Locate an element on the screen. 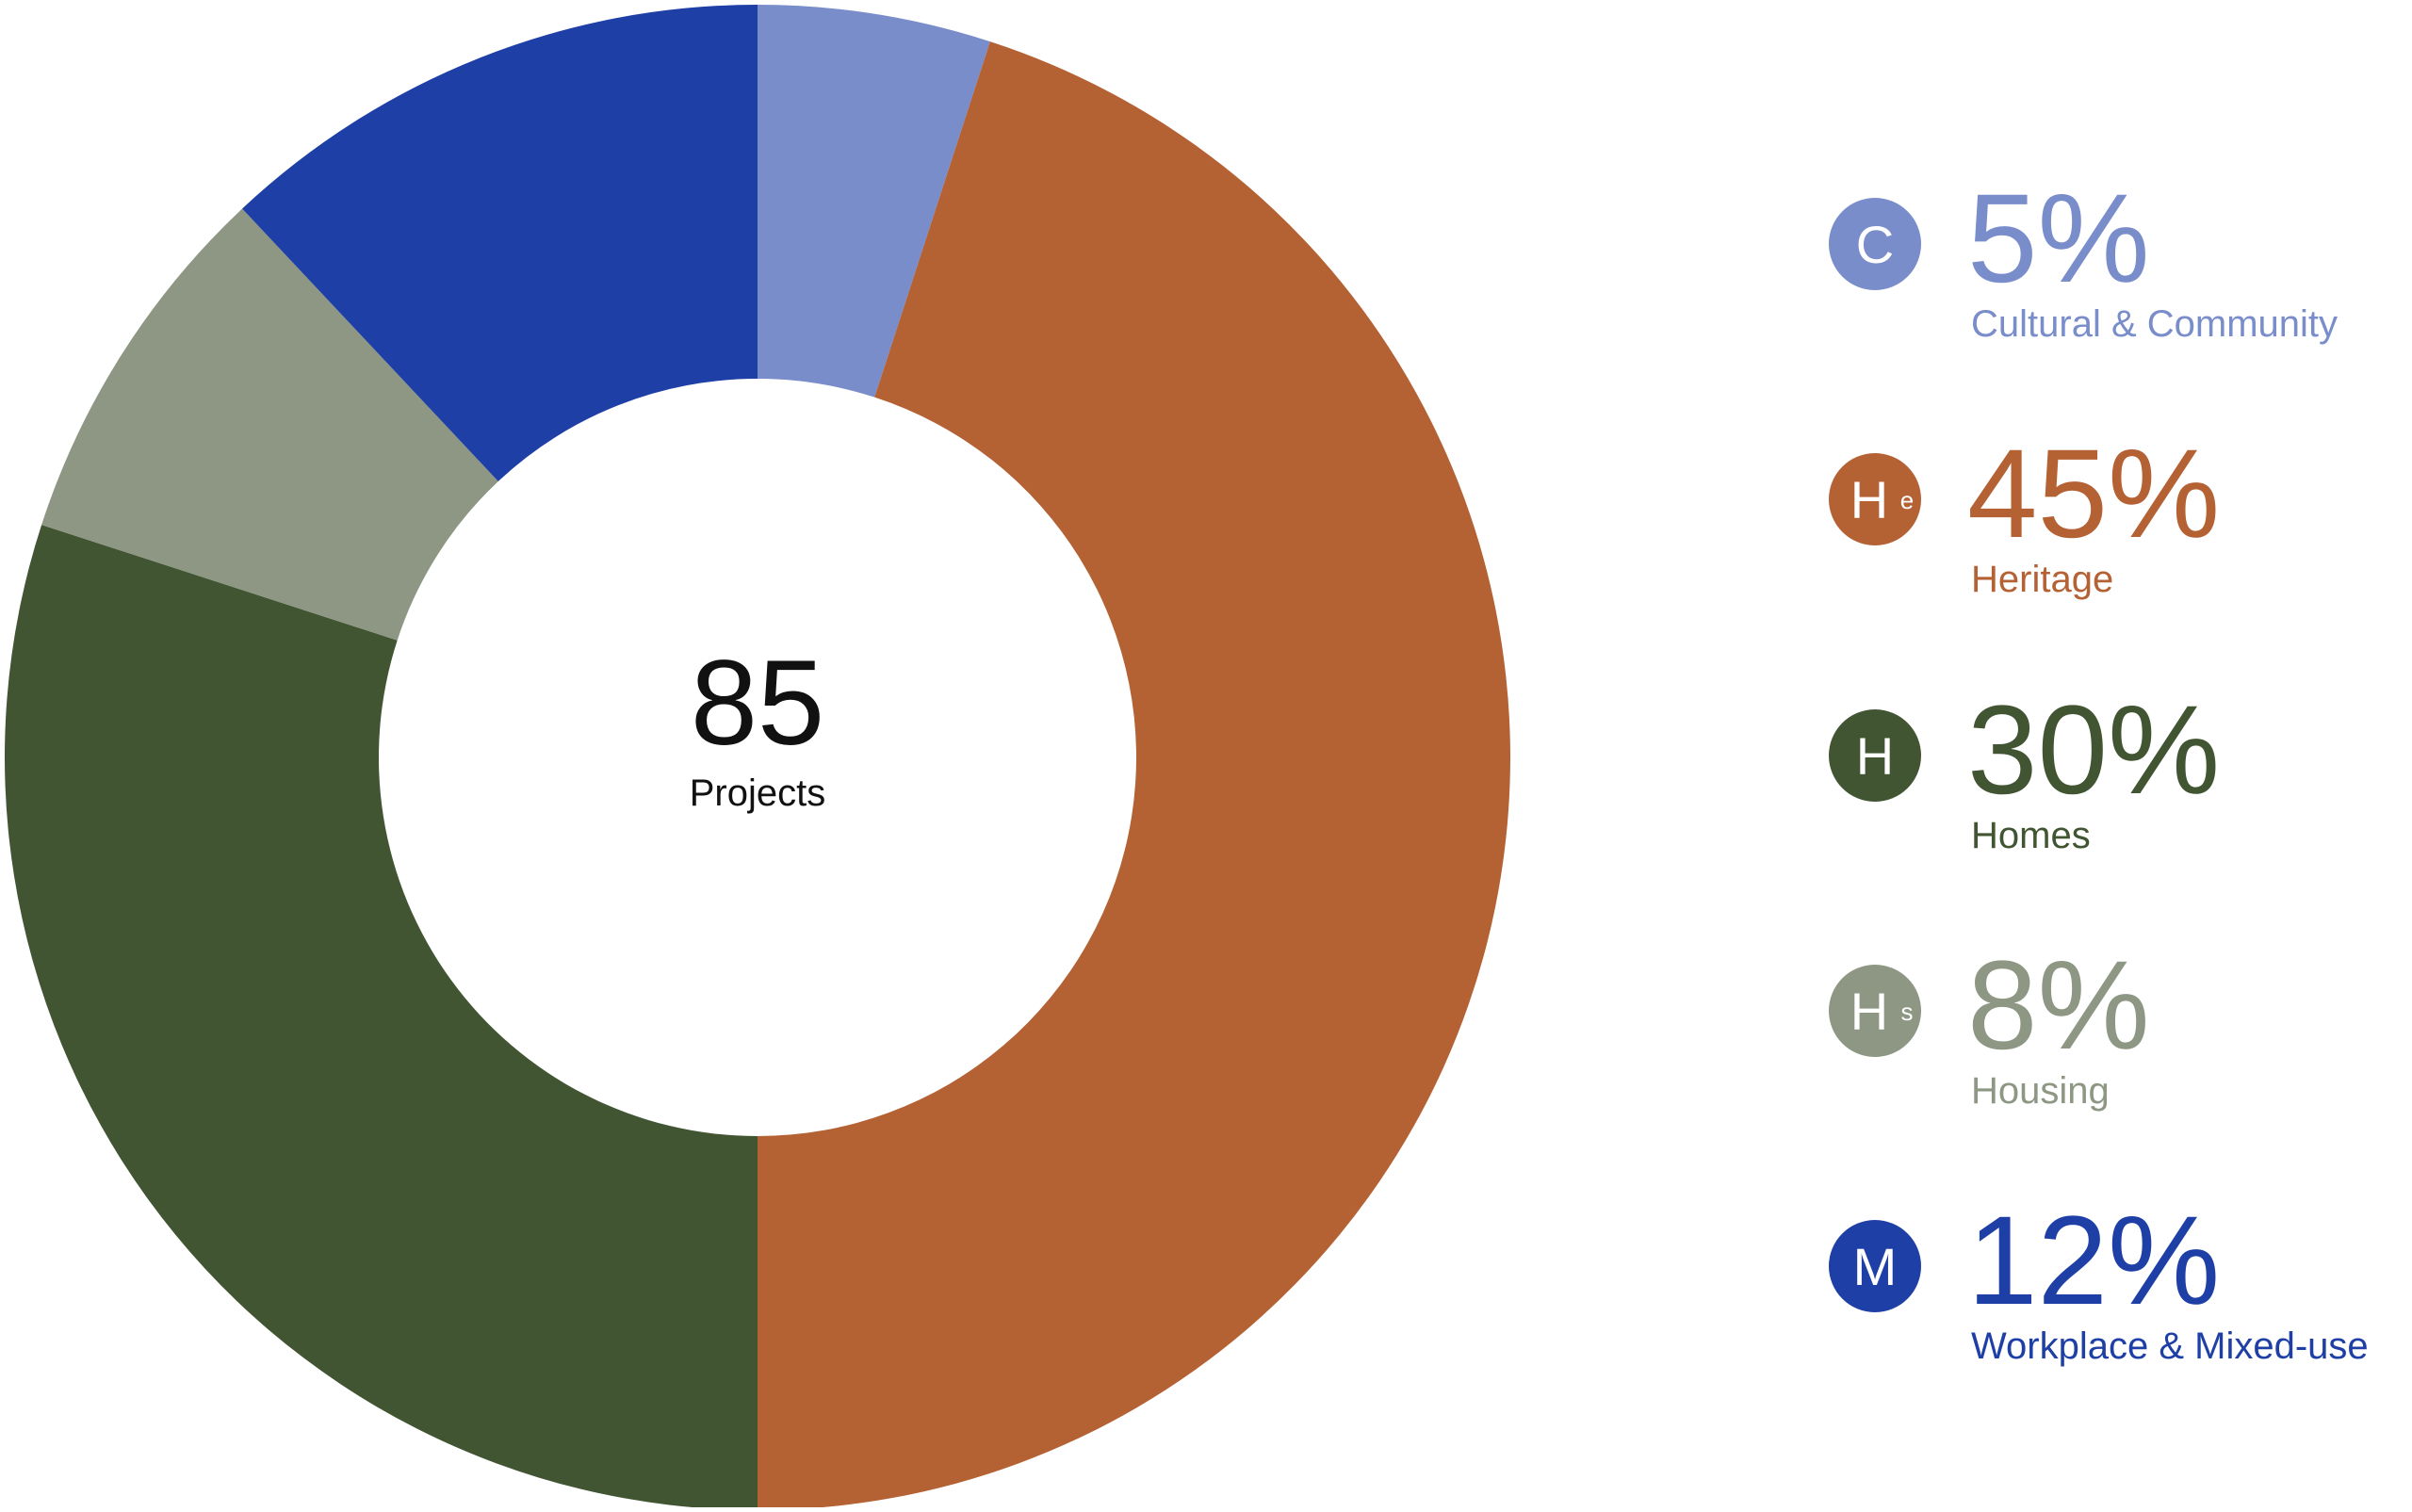 This screenshot has height=1512, width=2412. center-value: 85 is located at coordinates (757, 703).